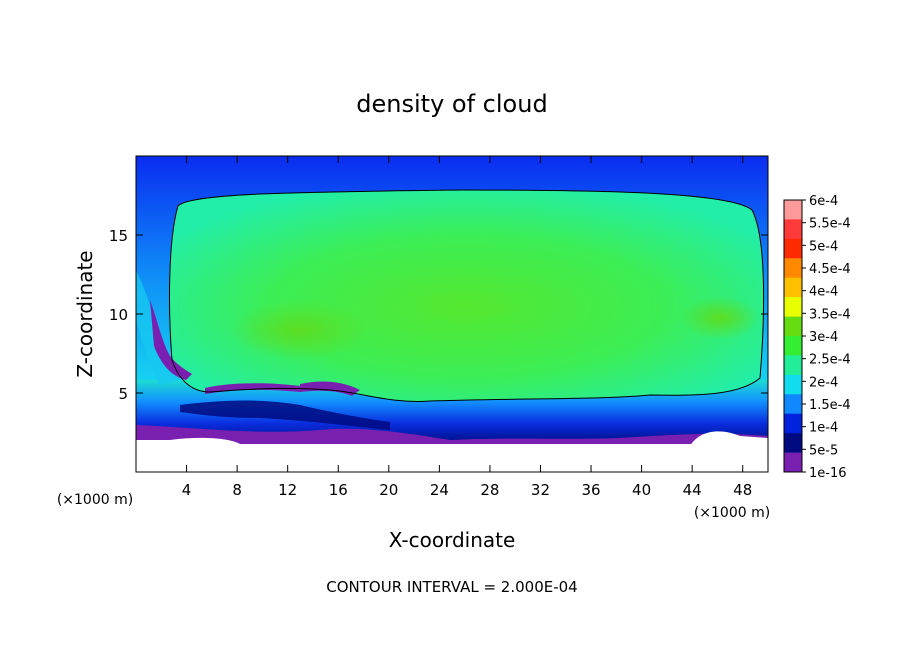 The width and height of the screenshot is (904, 654). Describe the element at coordinates (171, 340) in the screenshot. I see `left-purple-edge` at that location.